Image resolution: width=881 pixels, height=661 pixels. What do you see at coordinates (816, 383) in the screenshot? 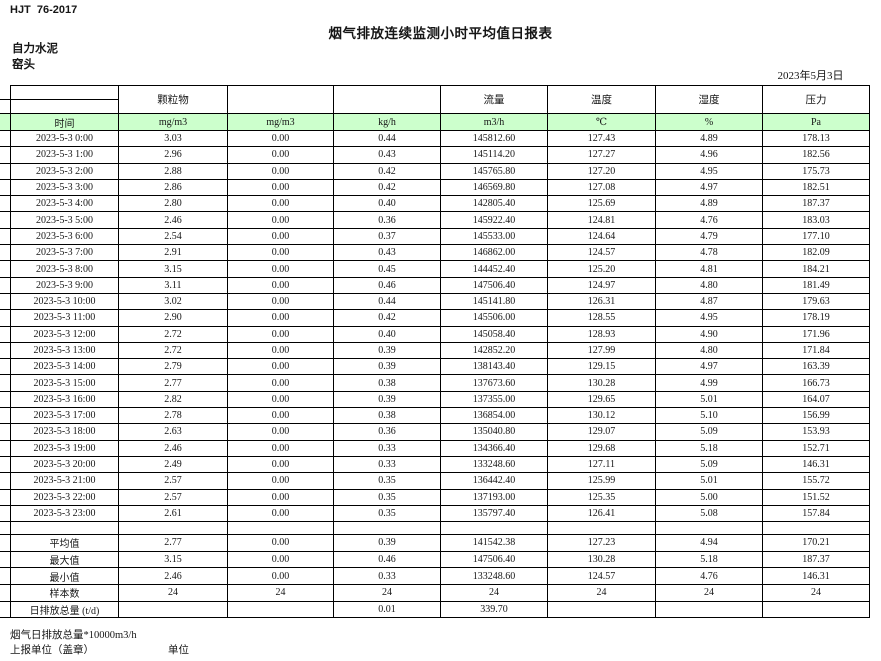
I see `value-cell: 166.73` at bounding box center [816, 383].